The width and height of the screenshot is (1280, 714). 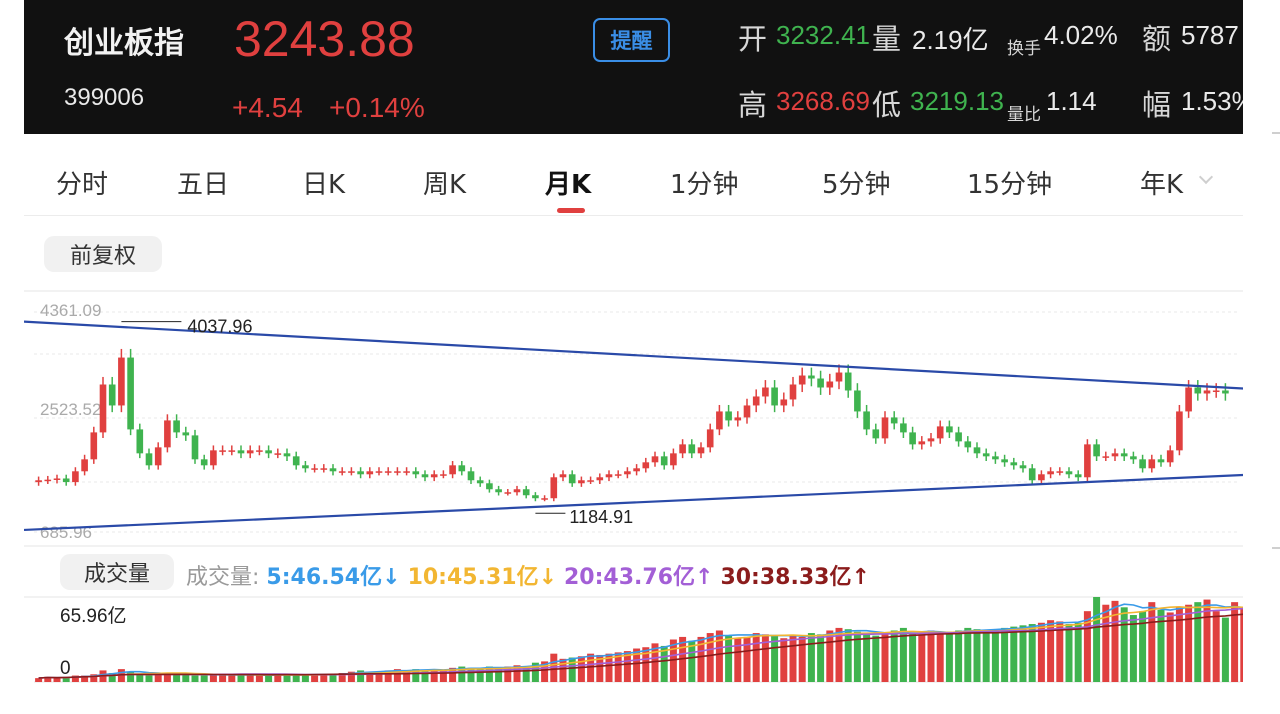 I want to click on tab-monthly-k: 月K, so click(x=568, y=185).